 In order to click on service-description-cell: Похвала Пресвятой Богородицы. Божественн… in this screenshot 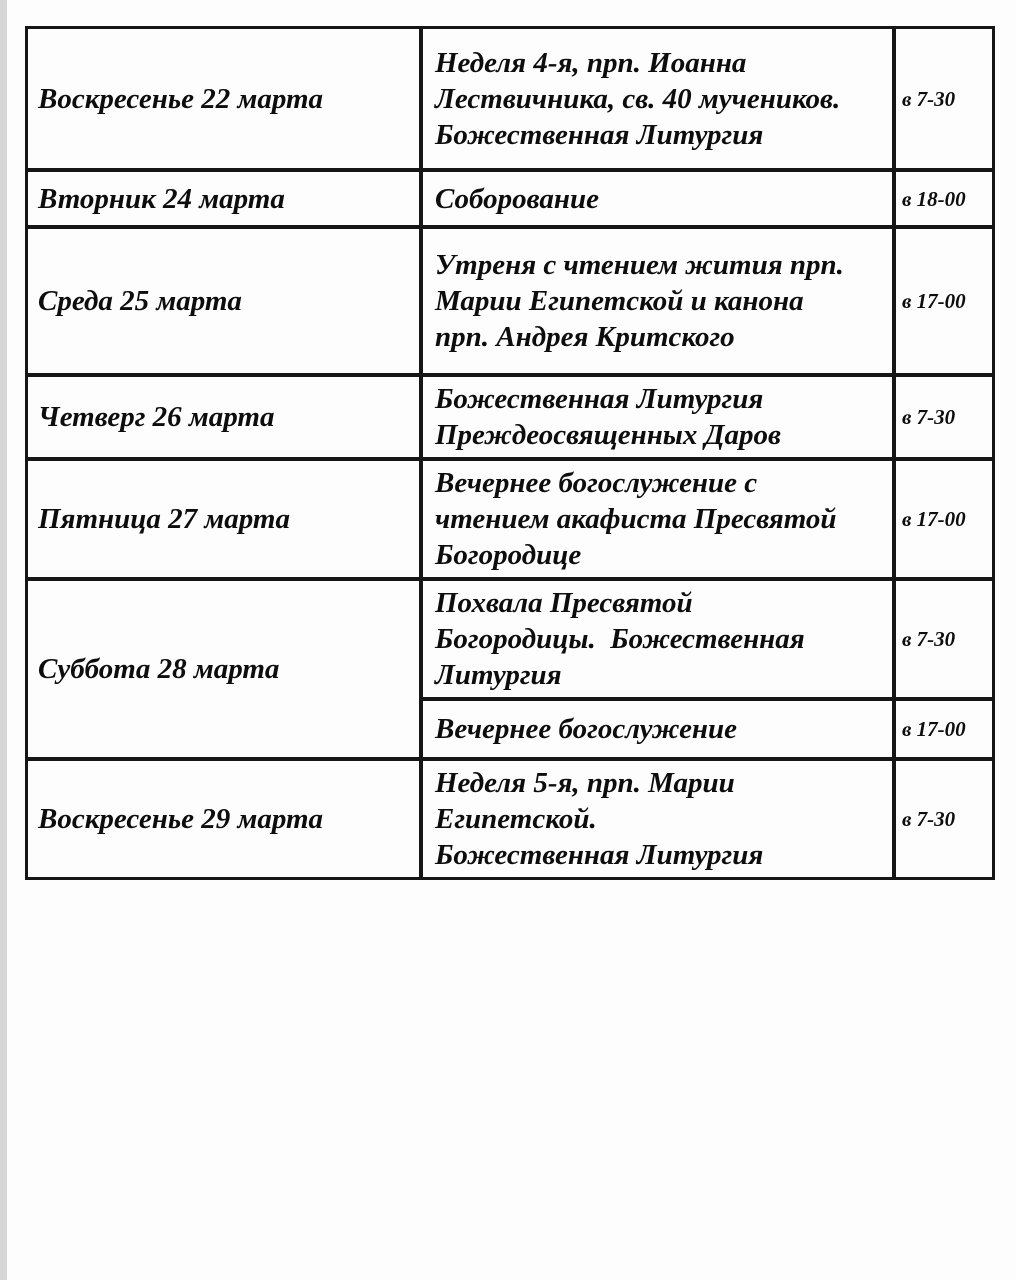, I will do `click(657, 639)`.